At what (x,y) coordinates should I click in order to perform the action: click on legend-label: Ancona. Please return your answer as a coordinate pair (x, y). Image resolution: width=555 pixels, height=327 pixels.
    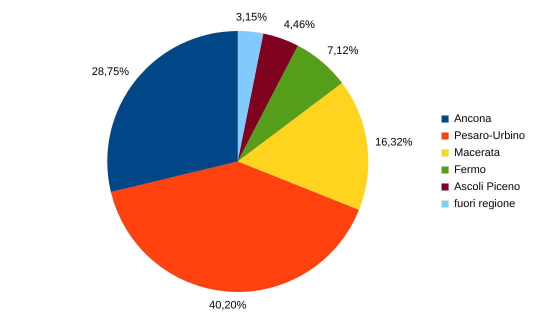
    Looking at the image, I should click on (473, 119).